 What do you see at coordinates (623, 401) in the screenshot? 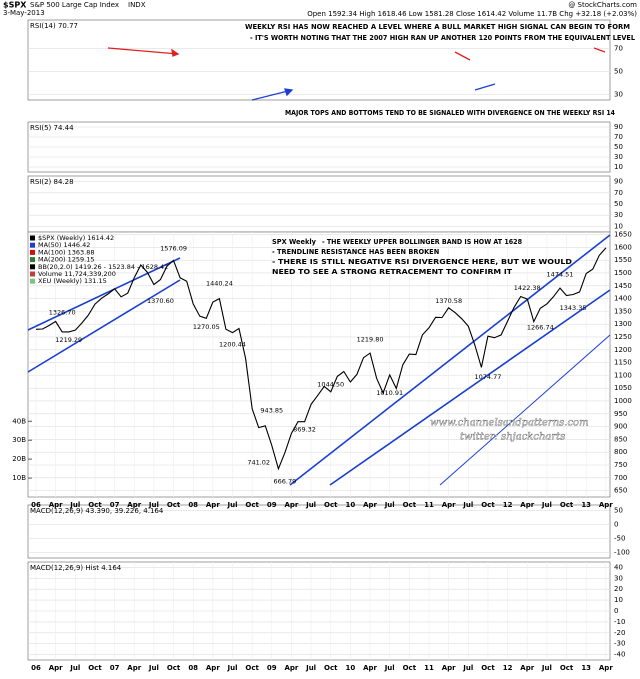
I see `y-tick-label: 1000` at bounding box center [623, 401].